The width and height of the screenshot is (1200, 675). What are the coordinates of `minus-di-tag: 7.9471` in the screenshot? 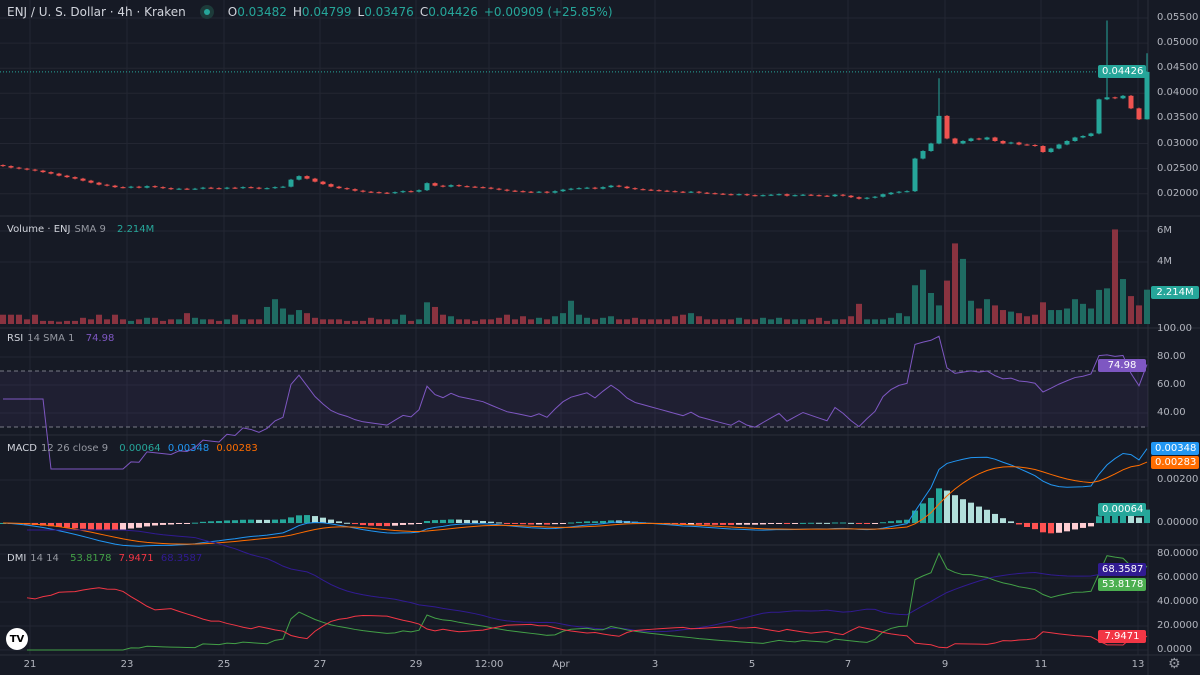 It's located at (1122, 636).